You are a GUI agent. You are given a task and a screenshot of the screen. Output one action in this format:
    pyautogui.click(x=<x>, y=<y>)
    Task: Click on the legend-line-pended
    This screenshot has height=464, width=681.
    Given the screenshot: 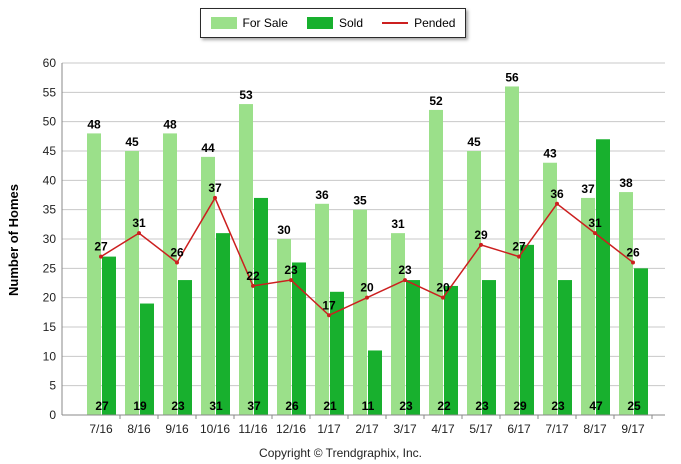 What is the action you would take?
    pyautogui.click(x=395, y=23)
    